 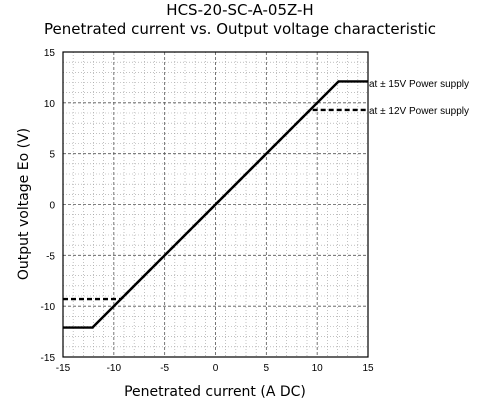 What do you see at coordinates (164, 368) in the screenshot?
I see `x-tick-label: -5` at bounding box center [164, 368].